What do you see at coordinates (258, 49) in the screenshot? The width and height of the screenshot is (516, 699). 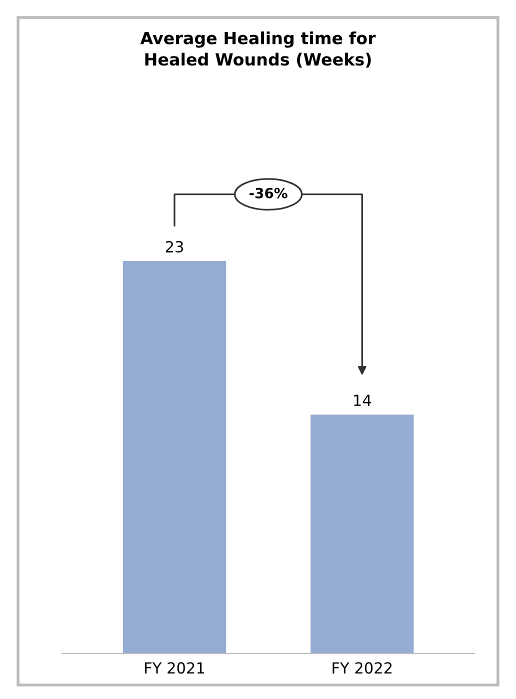 I see `chart-title: Average Healing time for Healed Wounds (Weeks)` at bounding box center [258, 49].